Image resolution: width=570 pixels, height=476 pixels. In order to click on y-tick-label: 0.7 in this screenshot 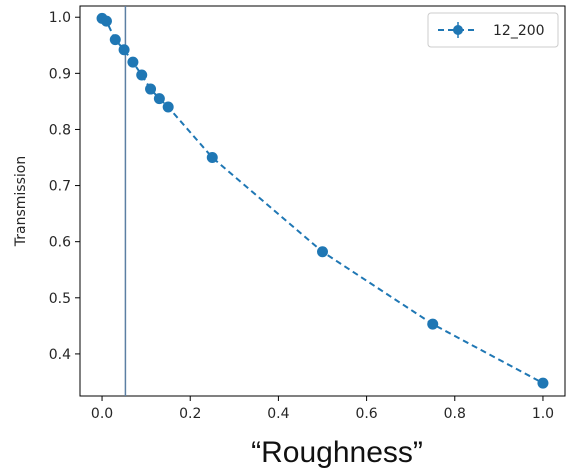, I will do `click(60, 187)`.